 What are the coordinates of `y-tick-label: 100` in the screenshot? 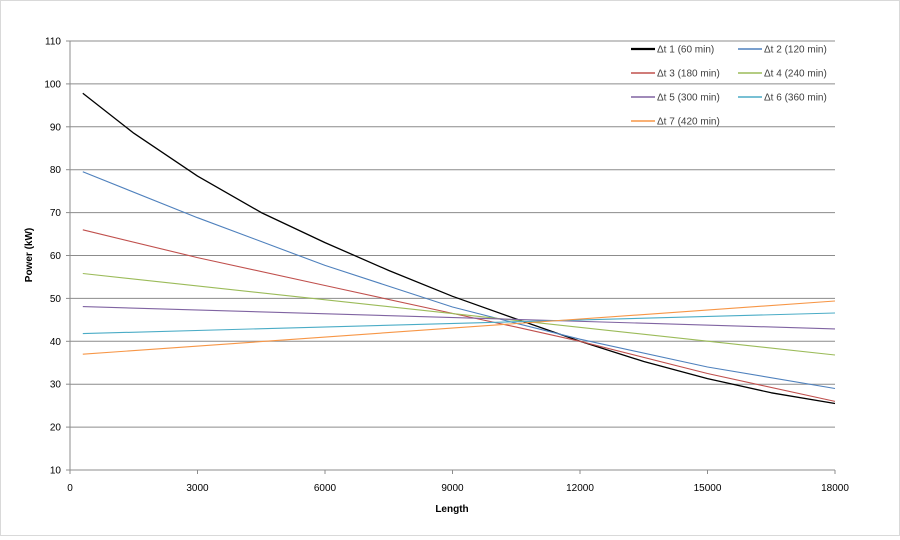 It's located at (52, 84).